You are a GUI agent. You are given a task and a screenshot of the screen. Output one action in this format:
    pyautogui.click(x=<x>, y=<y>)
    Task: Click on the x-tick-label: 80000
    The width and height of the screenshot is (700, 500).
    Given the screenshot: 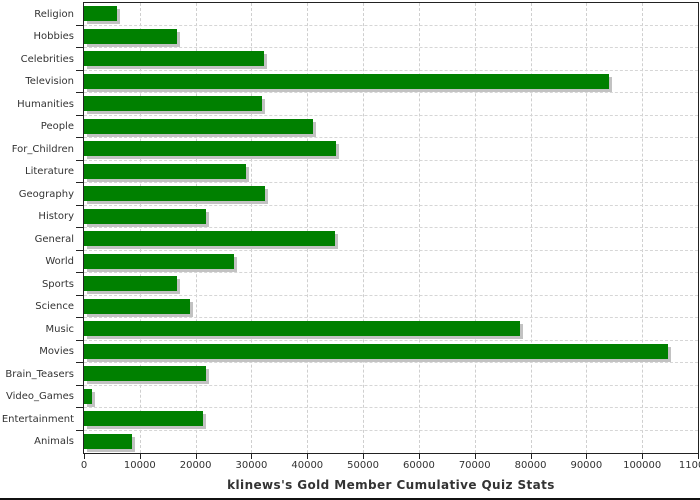 What is the action you would take?
    pyautogui.click(x=530, y=465)
    